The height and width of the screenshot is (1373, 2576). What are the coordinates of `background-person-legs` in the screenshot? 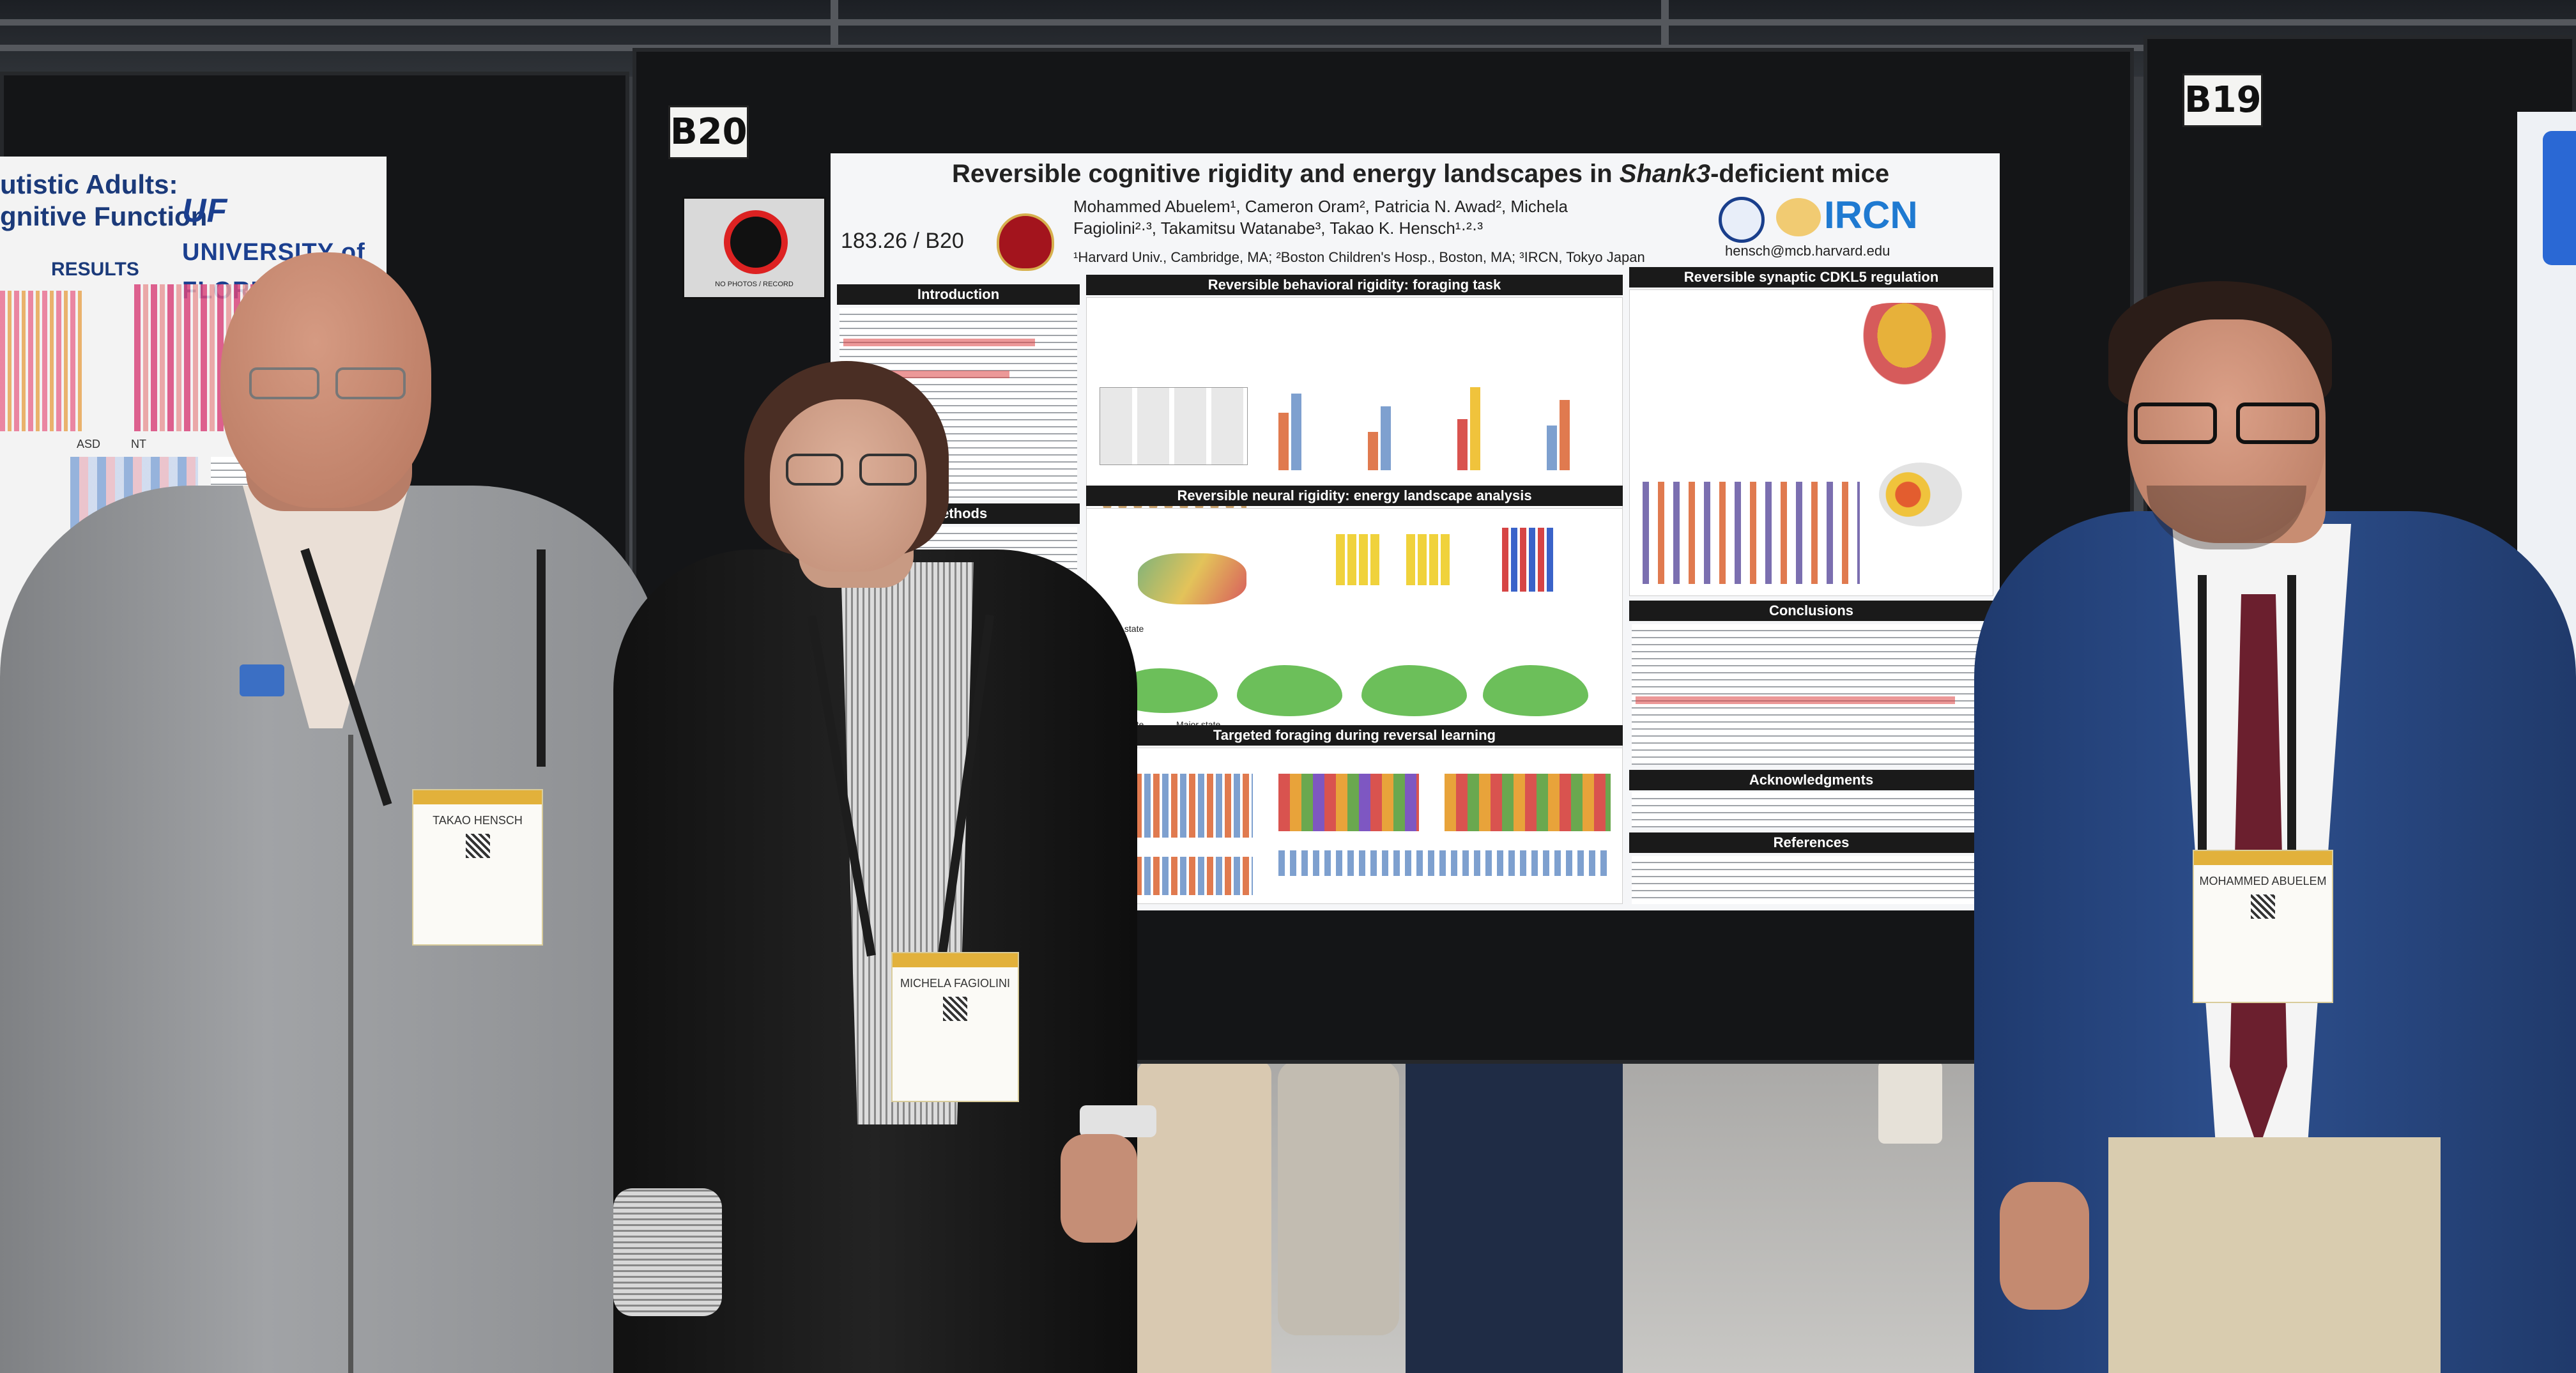 It's located at (1204, 1217).